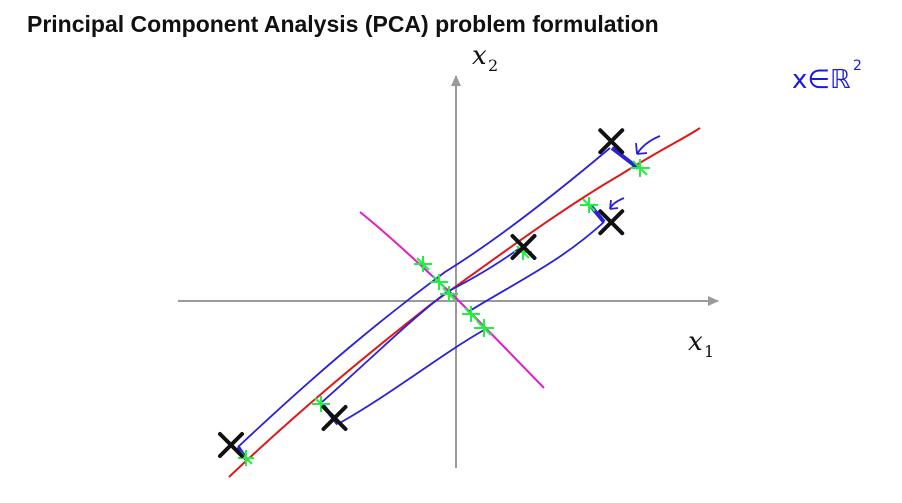 The height and width of the screenshot is (503, 902). Describe the element at coordinates (625, 158) in the screenshot. I see `projection-segment` at that location.